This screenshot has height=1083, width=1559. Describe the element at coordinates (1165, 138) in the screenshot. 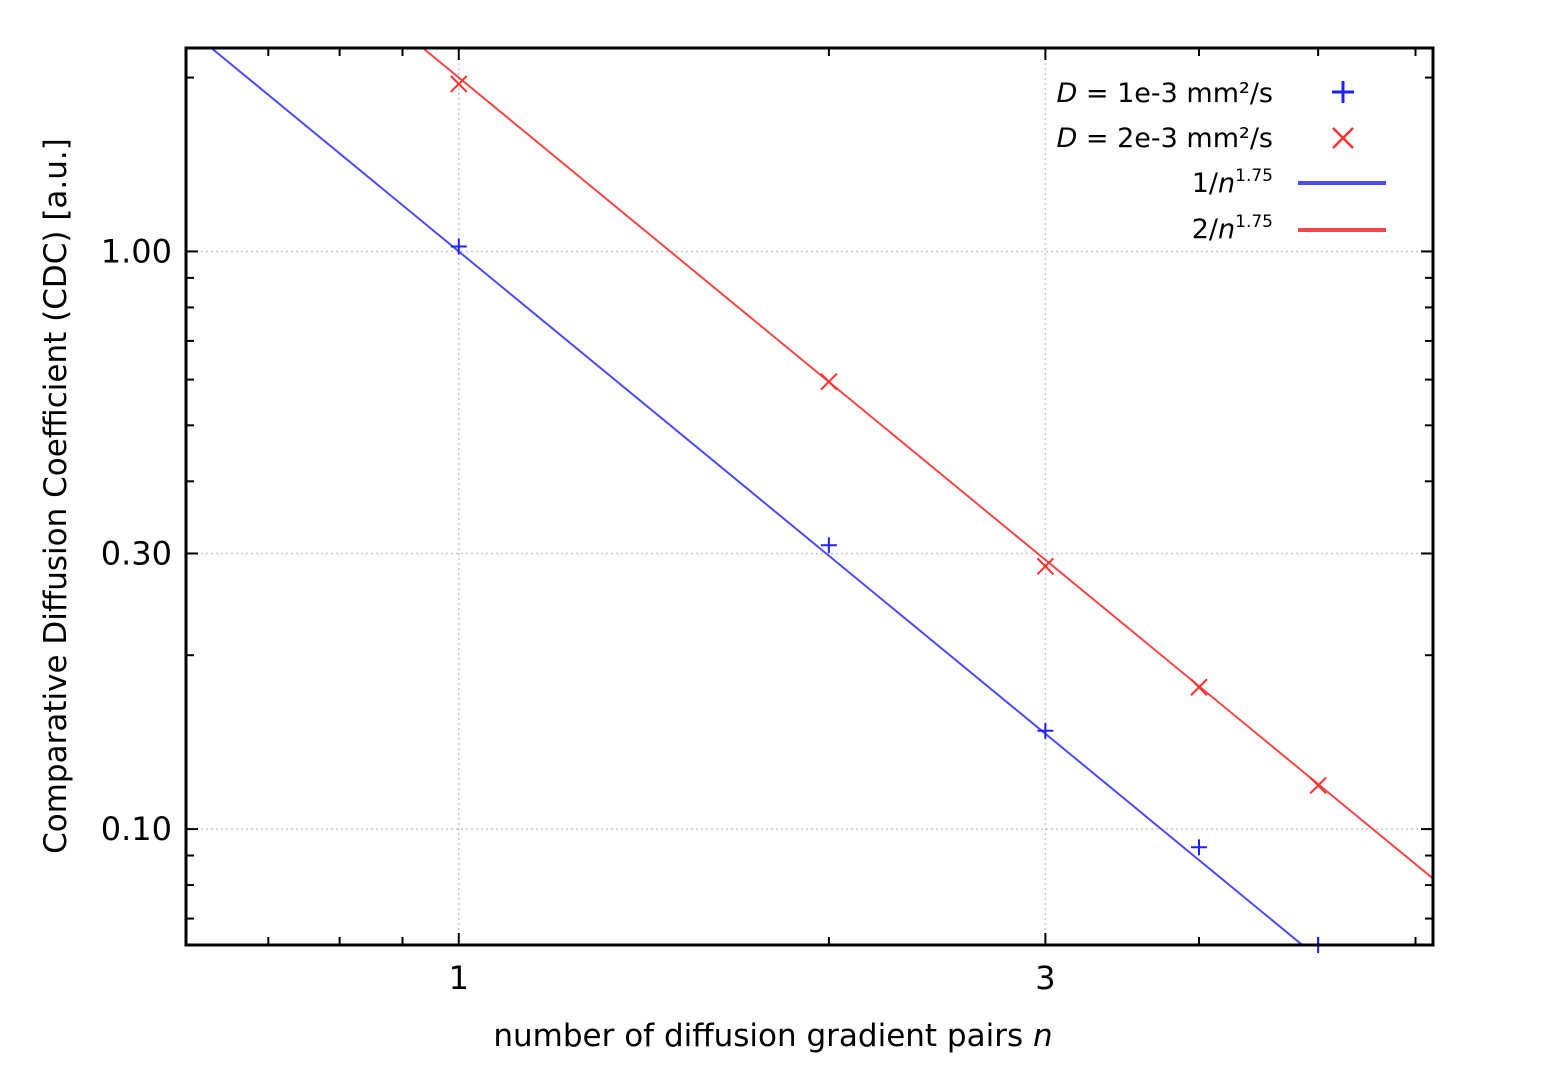

I see `legend-label-2: D = 2e-3 mm²/s` at that location.